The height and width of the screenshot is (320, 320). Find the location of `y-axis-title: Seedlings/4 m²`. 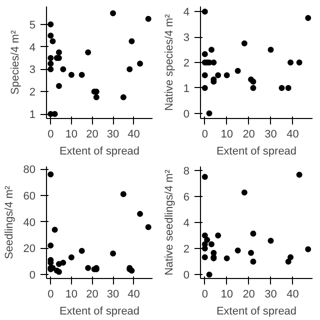

y-axis-title: Seedlings/4 m² is located at coordinates (9, 222).